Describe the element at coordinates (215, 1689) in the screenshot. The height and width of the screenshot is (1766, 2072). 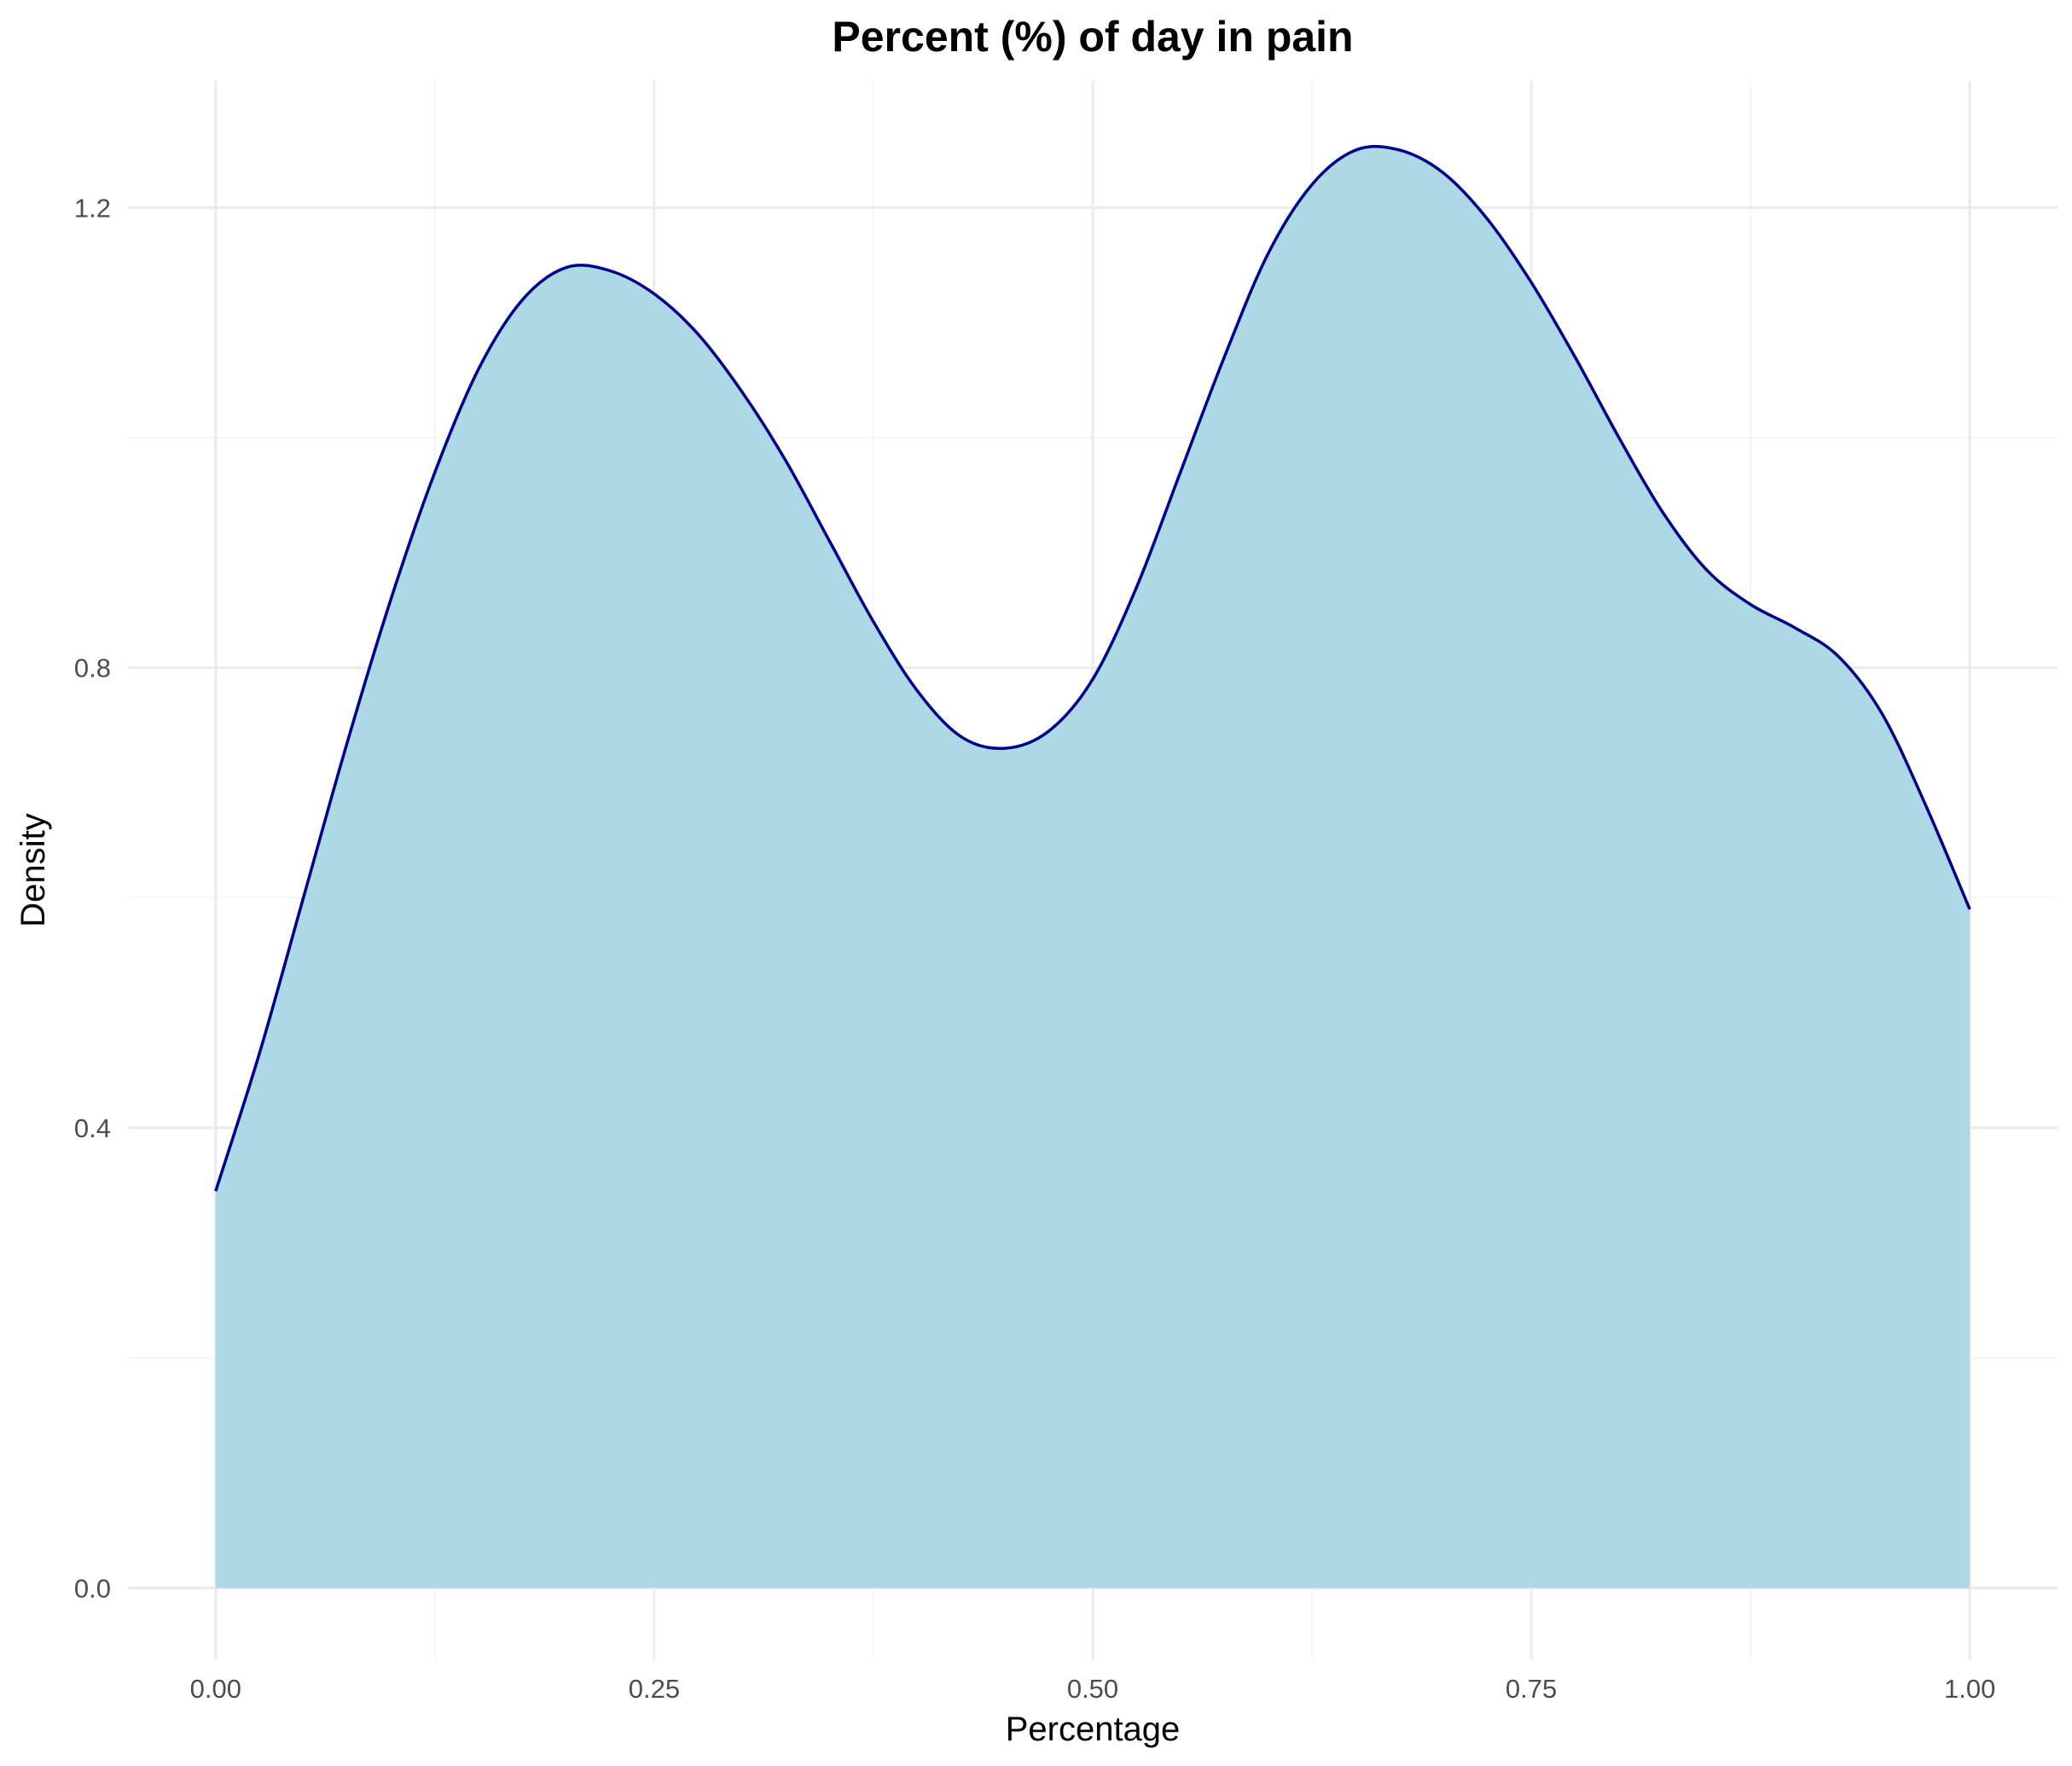
I see `x-tick-label: 0.00` at that location.